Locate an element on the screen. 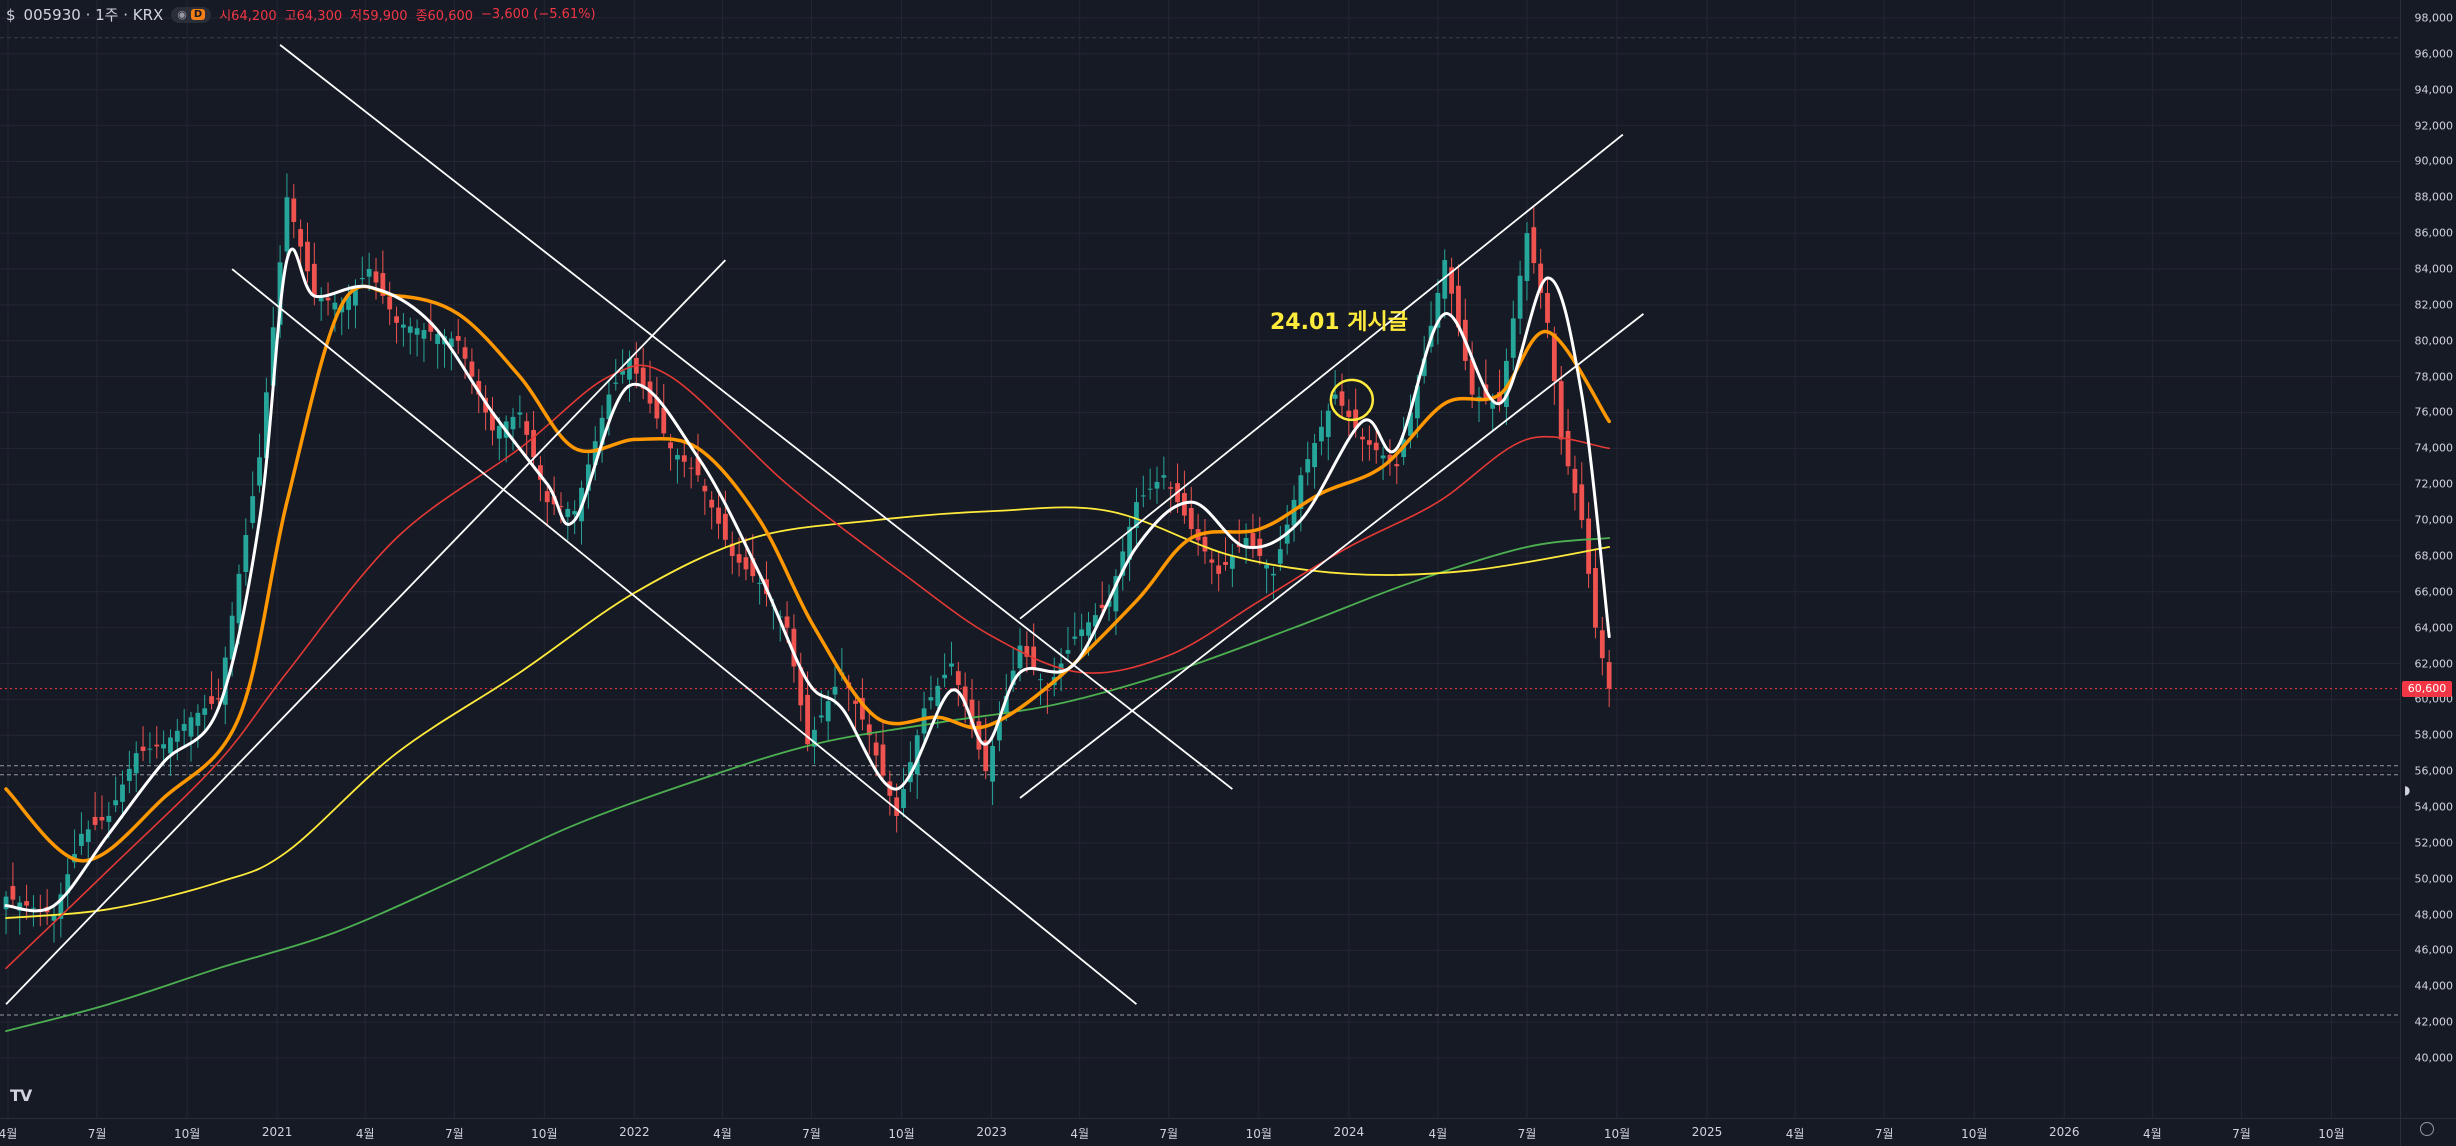 This screenshot has height=1146, width=2456. price-tick-label: 42,000 is located at coordinates (2434, 1022).